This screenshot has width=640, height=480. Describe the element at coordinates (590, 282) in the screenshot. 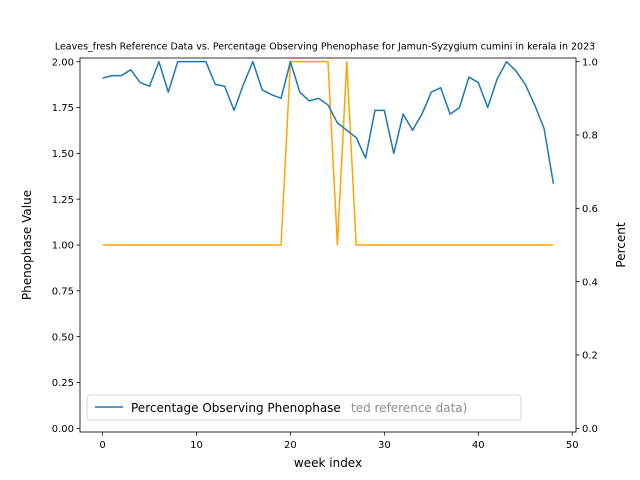

I see `right-y-tick-label: 0.4` at that location.